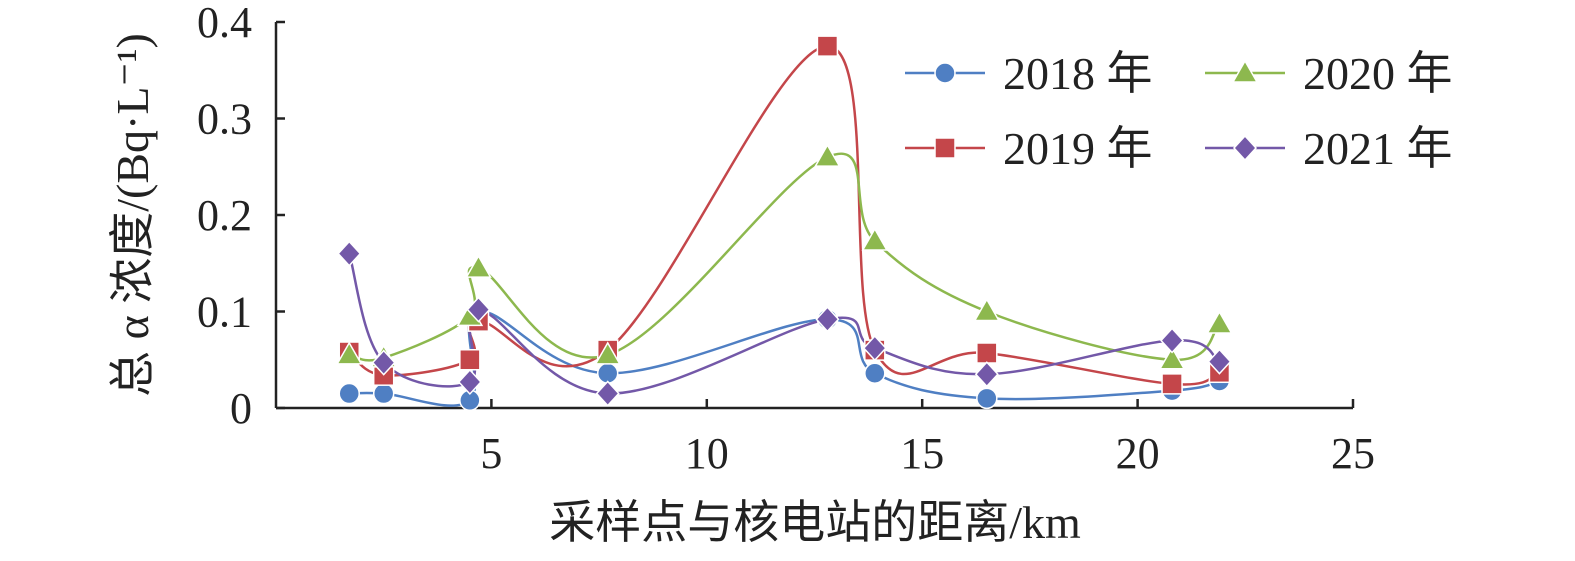  Describe the element at coordinates (815, 522) in the screenshot. I see `x-axis-title: 采样点与核电站的距离/km` at that location.